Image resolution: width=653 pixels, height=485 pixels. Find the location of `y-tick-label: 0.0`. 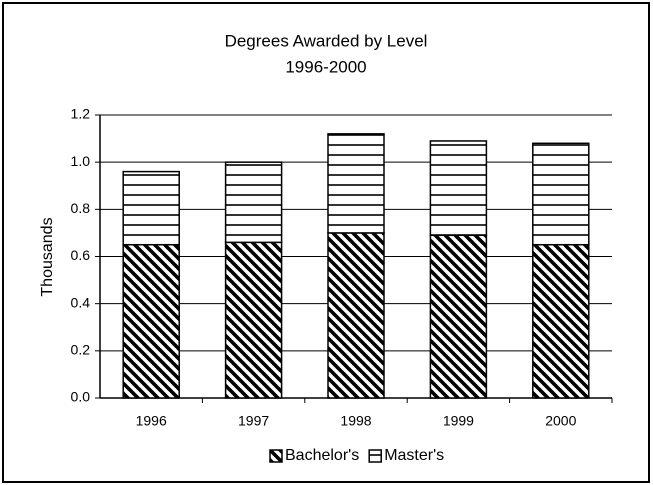

y-tick-label: 0.0 is located at coordinates (81, 397).